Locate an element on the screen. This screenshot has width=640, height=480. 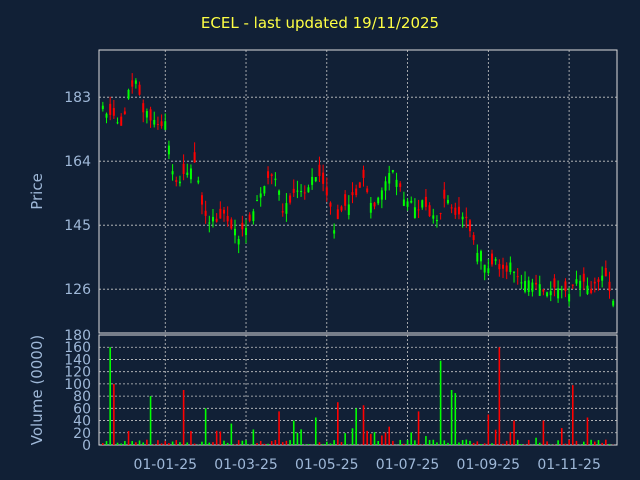
x-tick-label: 01-03-25 is located at coordinates (246, 465).